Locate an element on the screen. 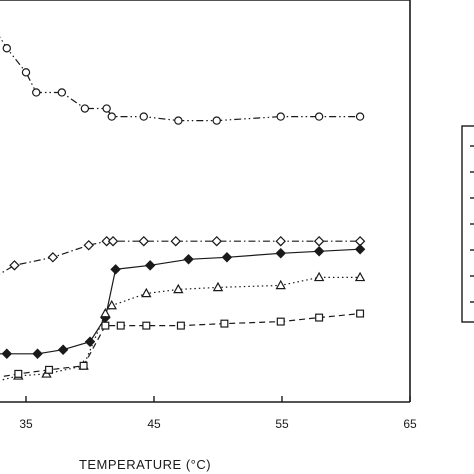  series-circle-open is located at coordinates (182, 80).